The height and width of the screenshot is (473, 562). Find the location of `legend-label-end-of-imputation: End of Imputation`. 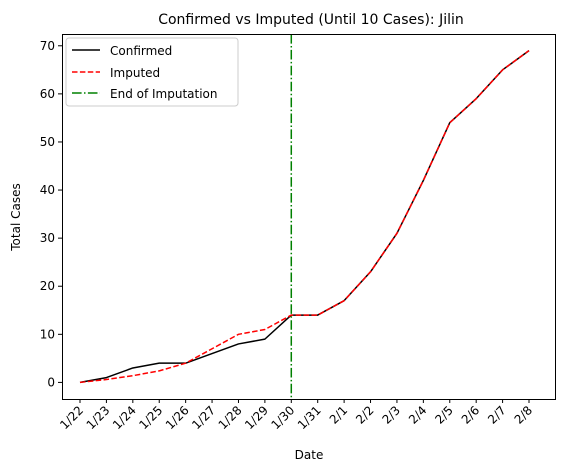

legend-label-end-of-imputation: End of Imputation is located at coordinates (164, 94).